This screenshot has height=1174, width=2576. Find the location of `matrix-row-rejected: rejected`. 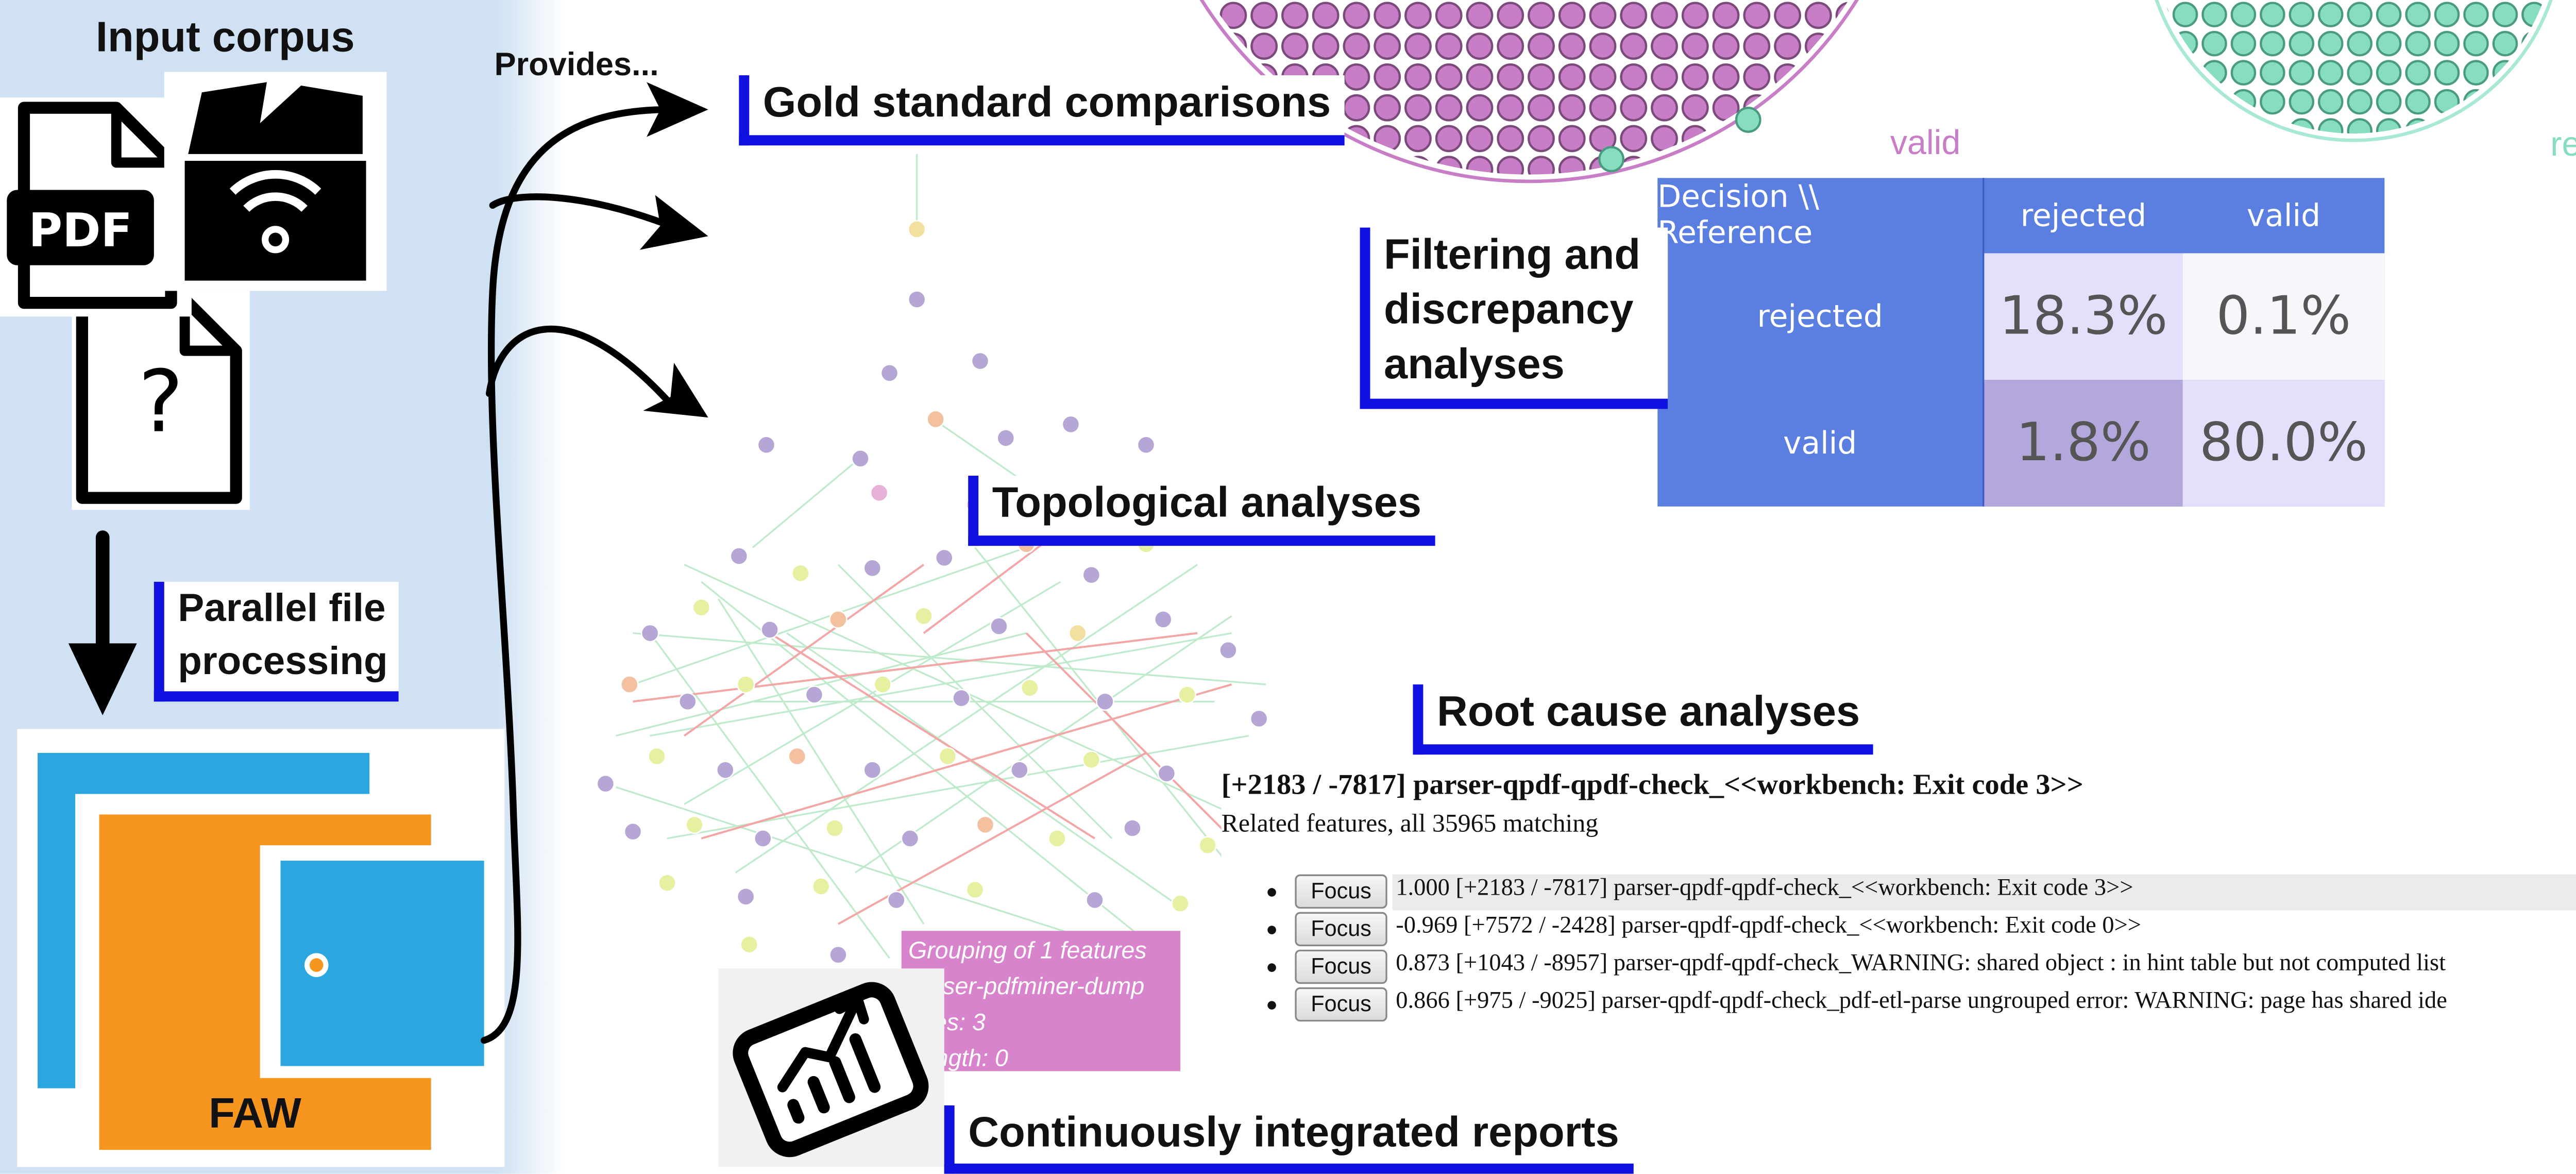

matrix-row-rejected: rejected is located at coordinates (1820, 316).